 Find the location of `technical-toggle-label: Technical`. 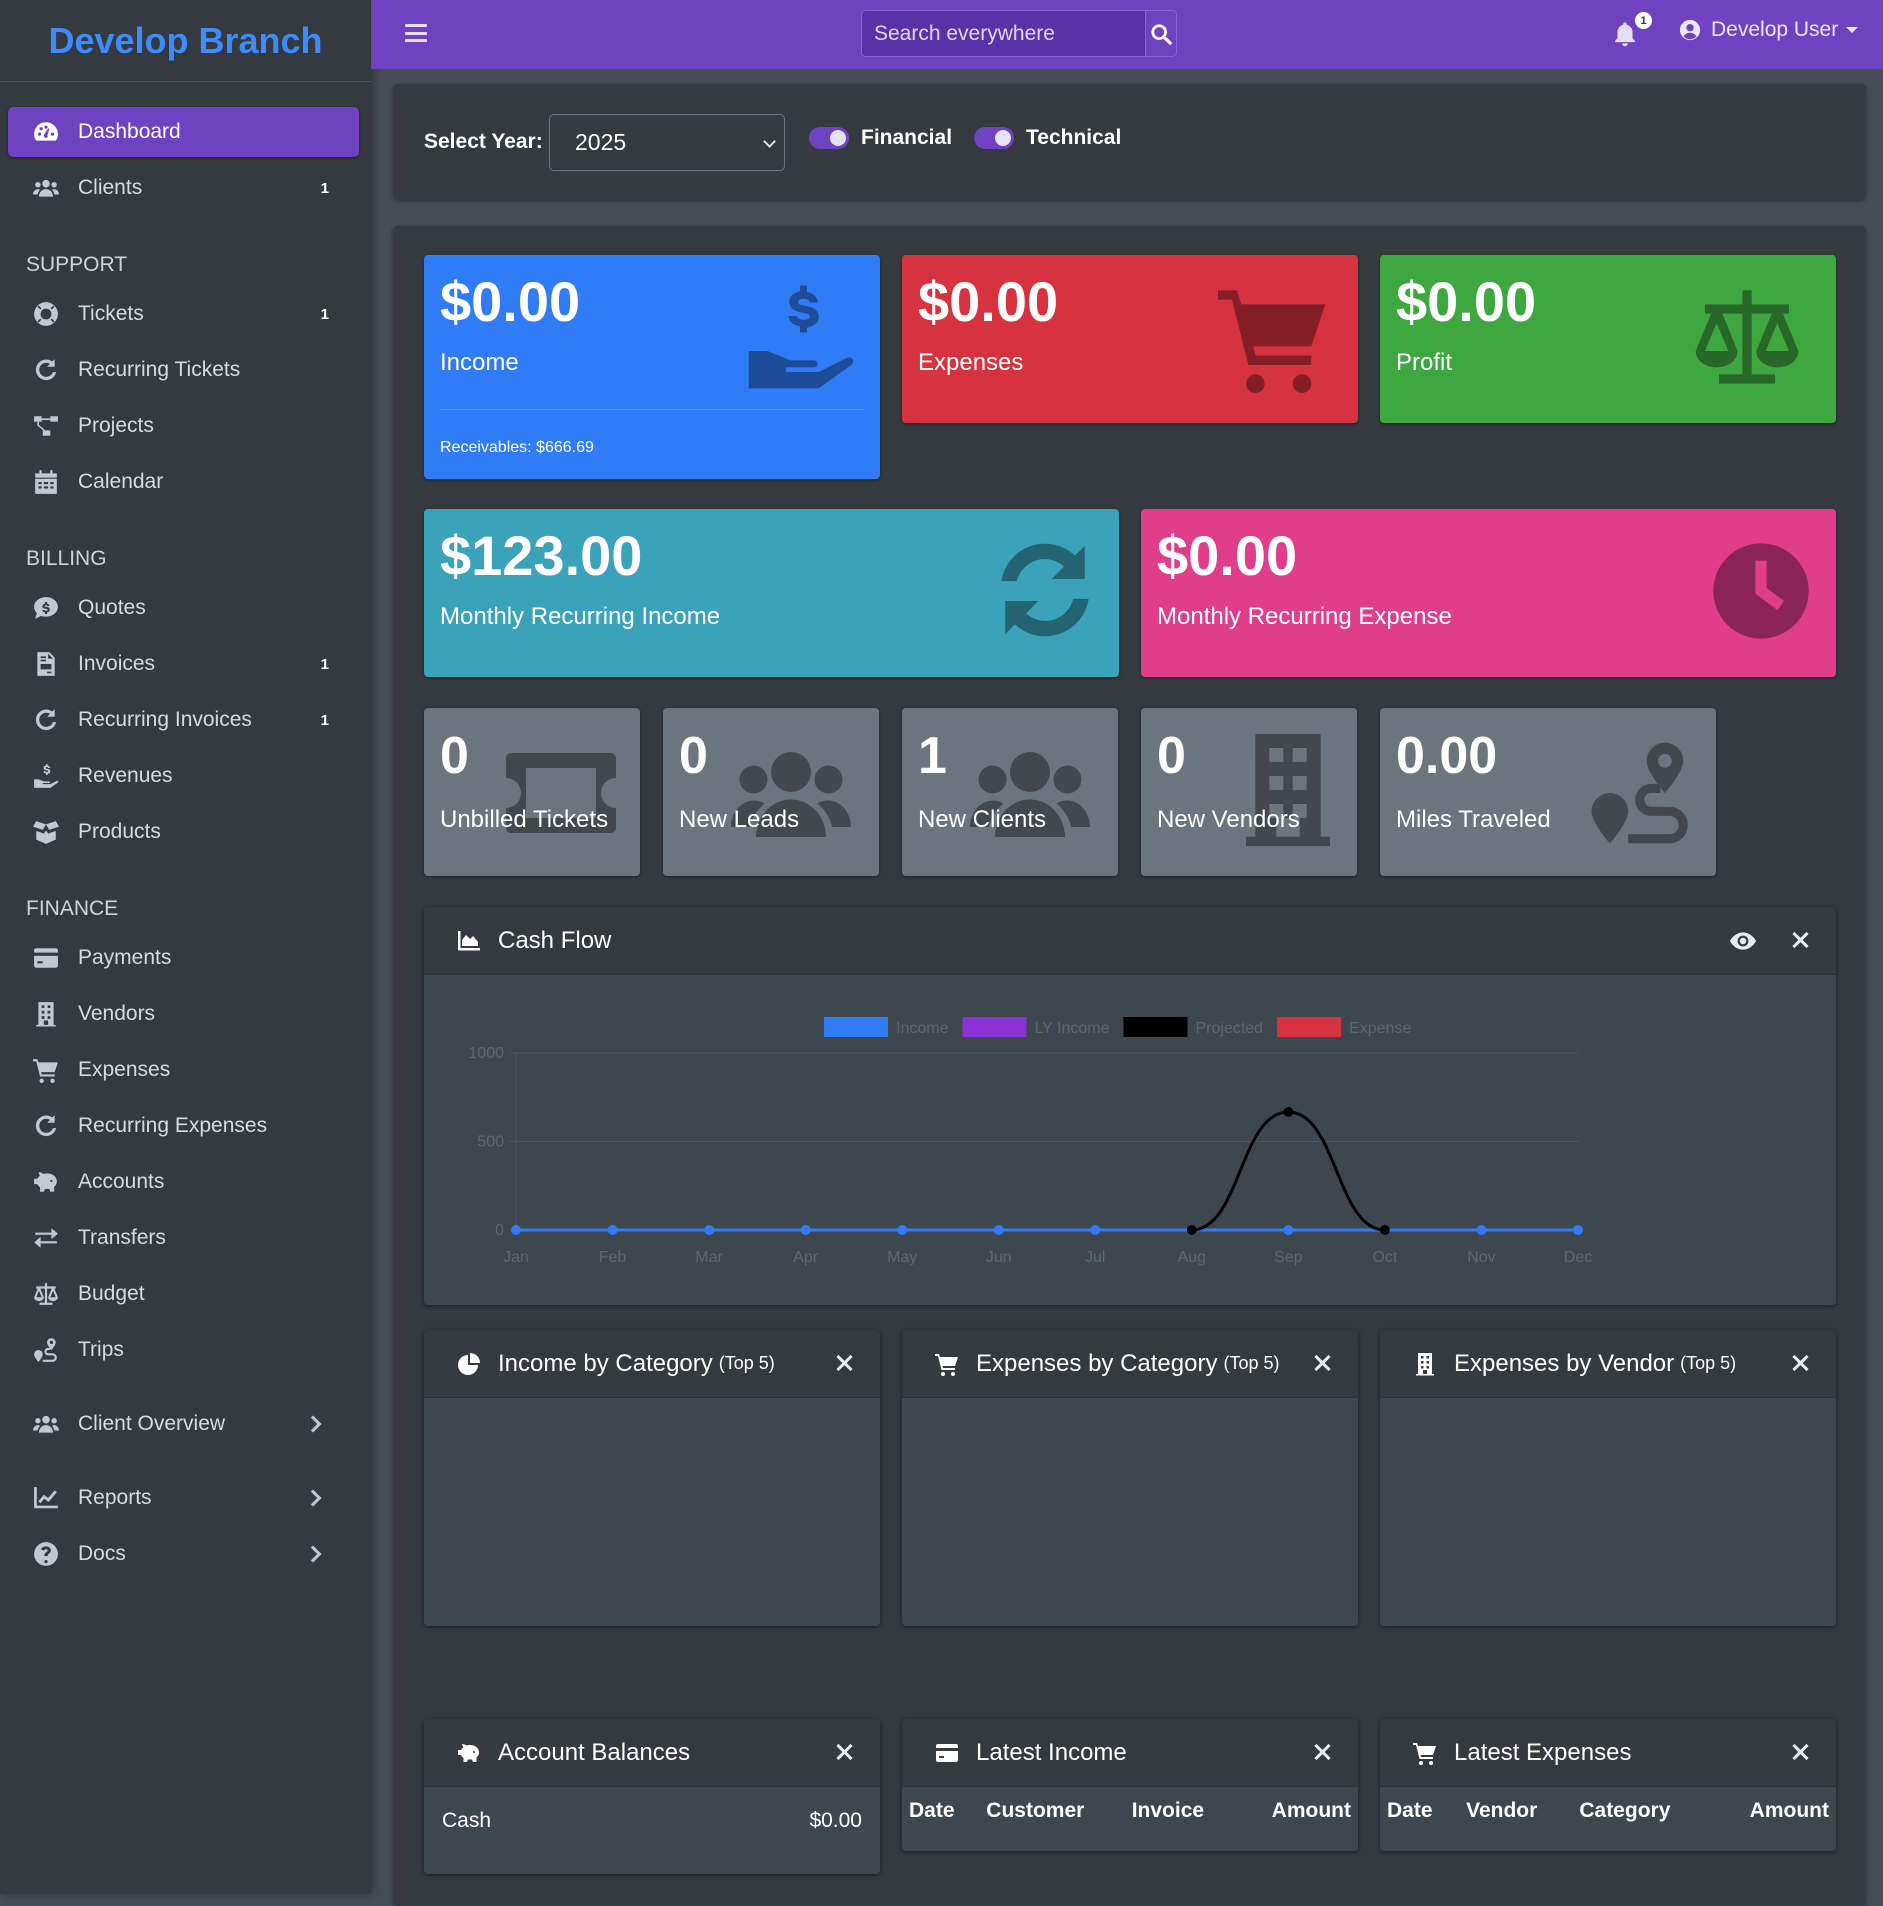

technical-toggle-label: Technical is located at coordinates (1074, 137).